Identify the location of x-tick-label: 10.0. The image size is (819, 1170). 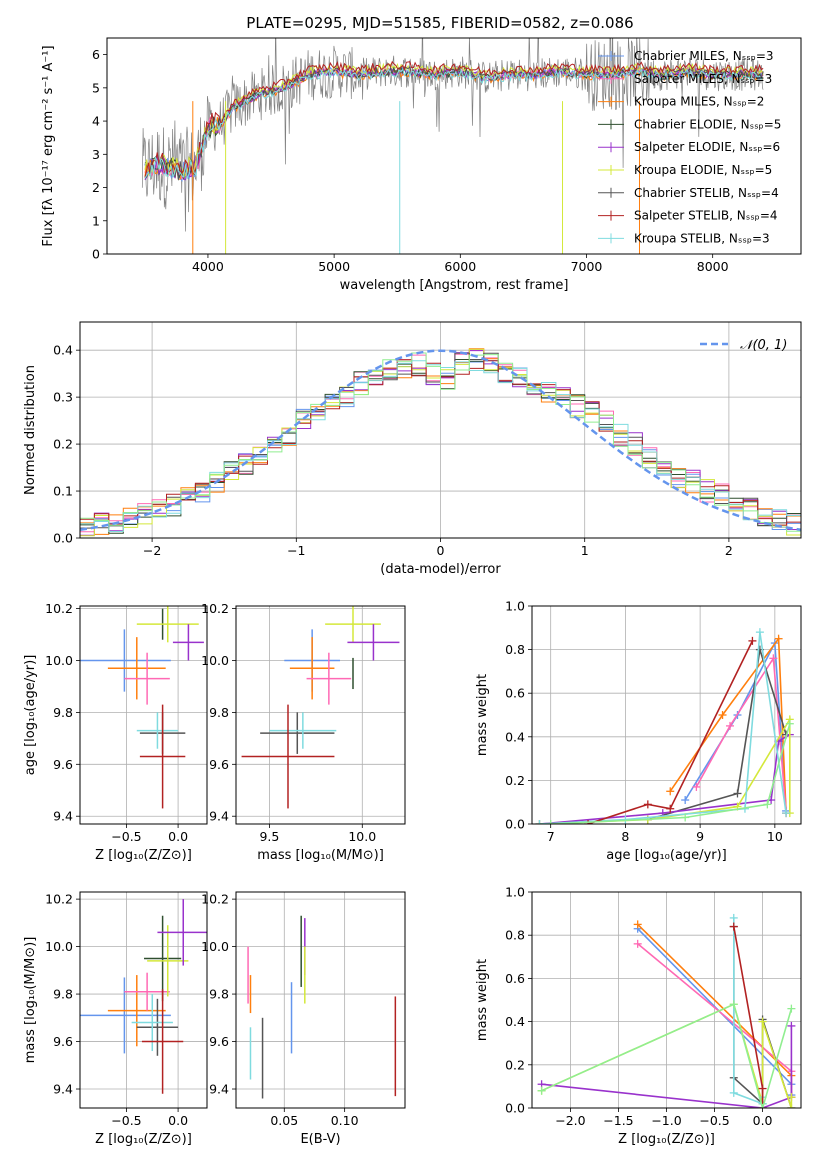
(362, 836).